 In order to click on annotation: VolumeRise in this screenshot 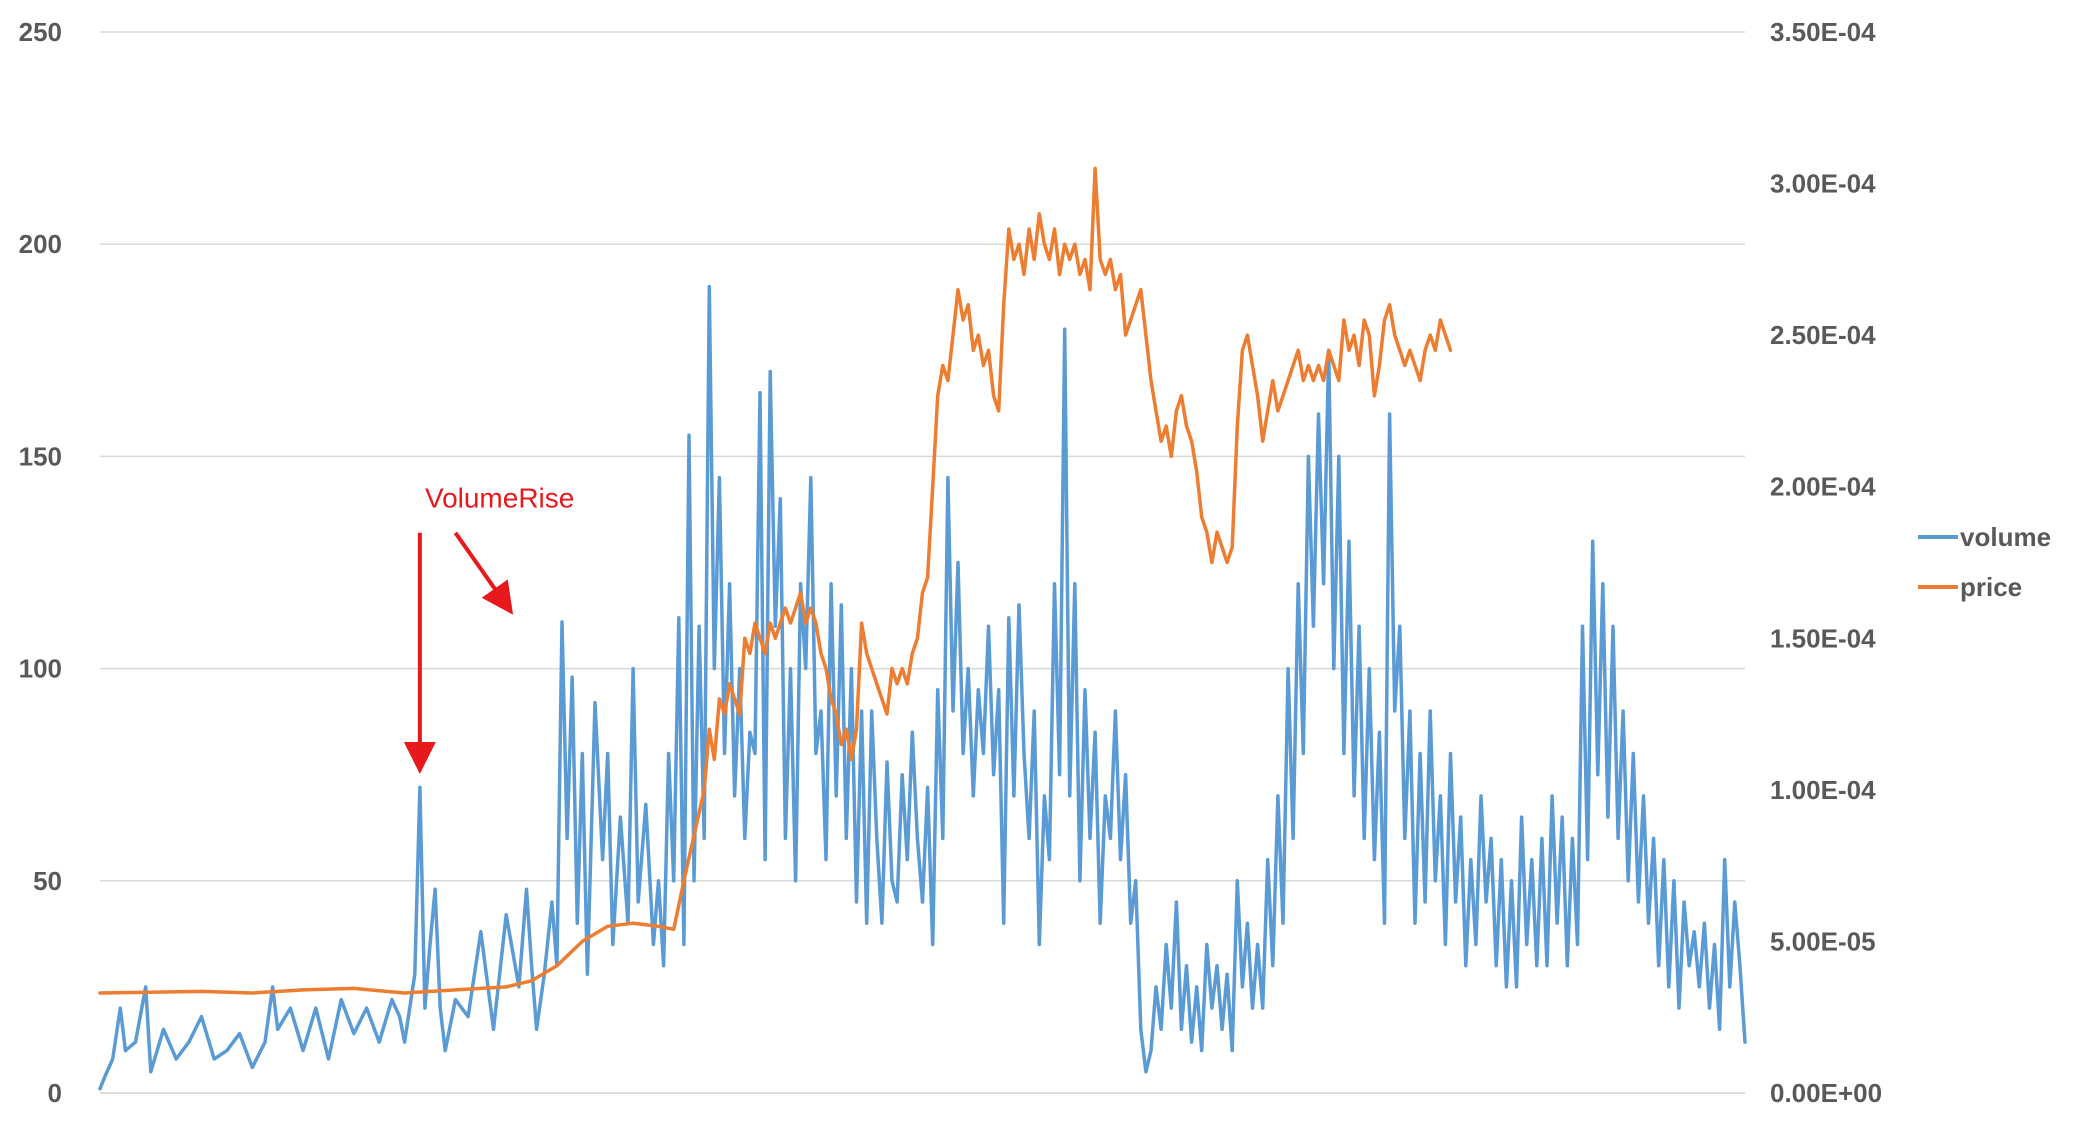, I will do `click(488, 628)`.